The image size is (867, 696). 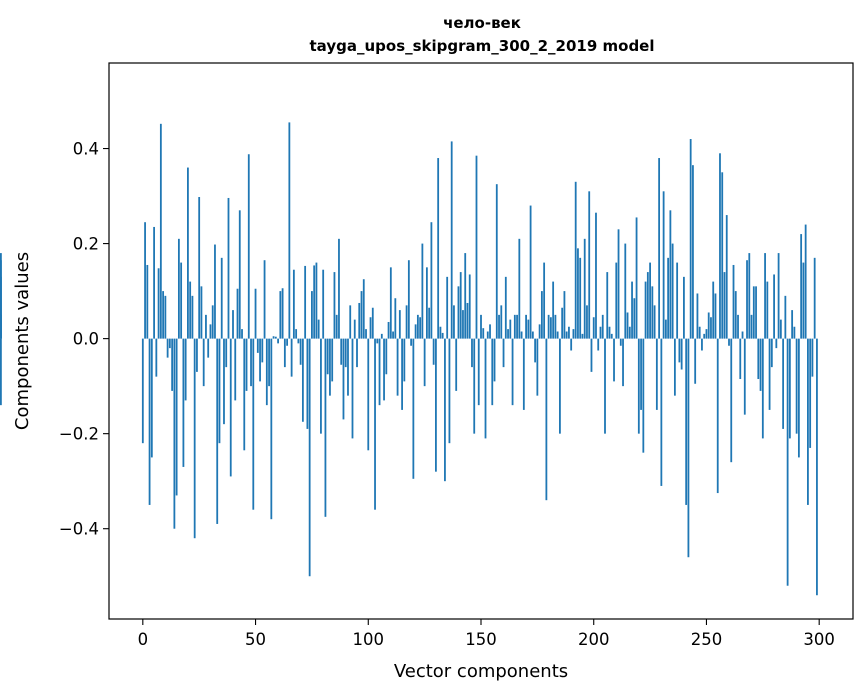 What do you see at coordinates (79, 434) in the screenshot?
I see `y-tick-label: −0.2` at bounding box center [79, 434].